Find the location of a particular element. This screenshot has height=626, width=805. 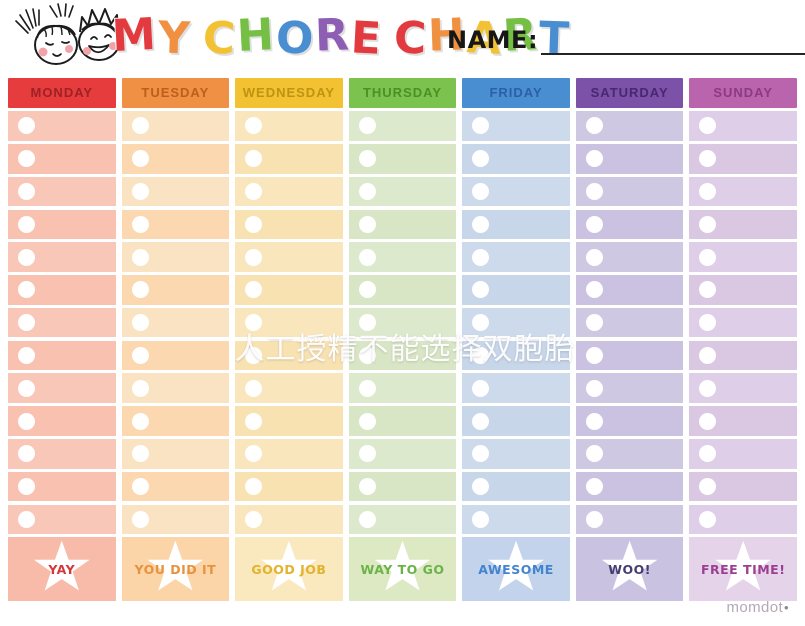

reward-cell: YAY is located at coordinates (62, 569).